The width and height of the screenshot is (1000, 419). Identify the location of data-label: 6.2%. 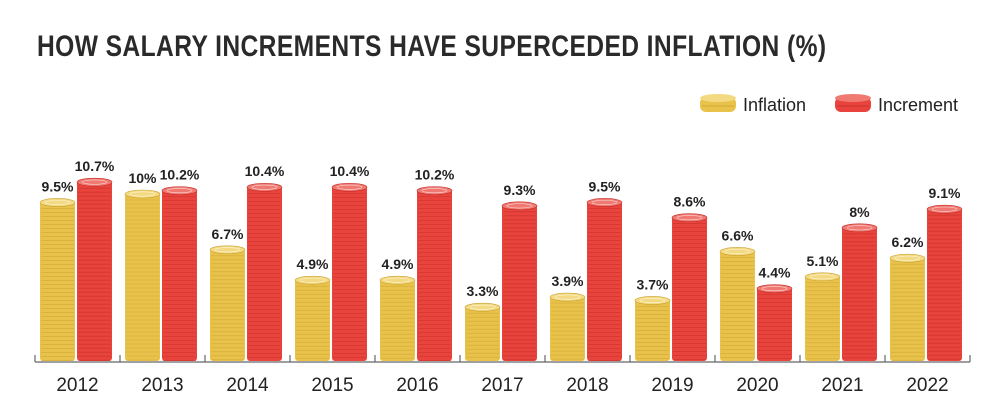
(908, 242).